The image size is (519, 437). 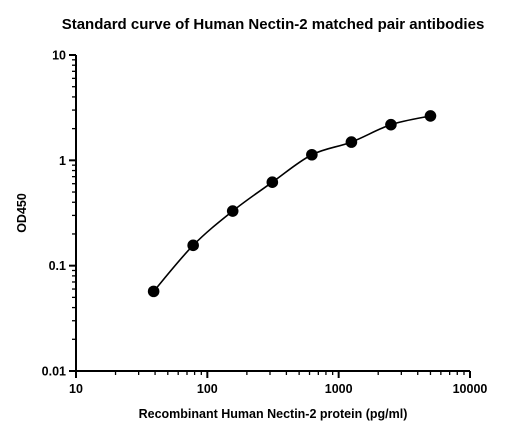 I want to click on x-tick-label: 10, so click(x=76, y=389).